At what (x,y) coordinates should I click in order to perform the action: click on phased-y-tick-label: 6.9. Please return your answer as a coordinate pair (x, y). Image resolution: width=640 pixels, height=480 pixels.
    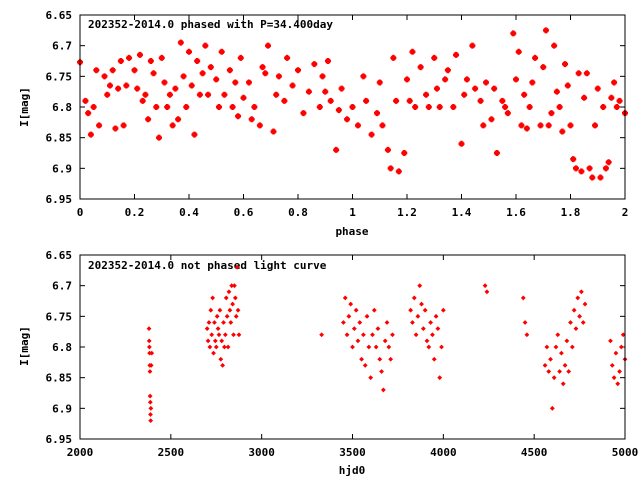
    Looking at the image, I should click on (62, 168).